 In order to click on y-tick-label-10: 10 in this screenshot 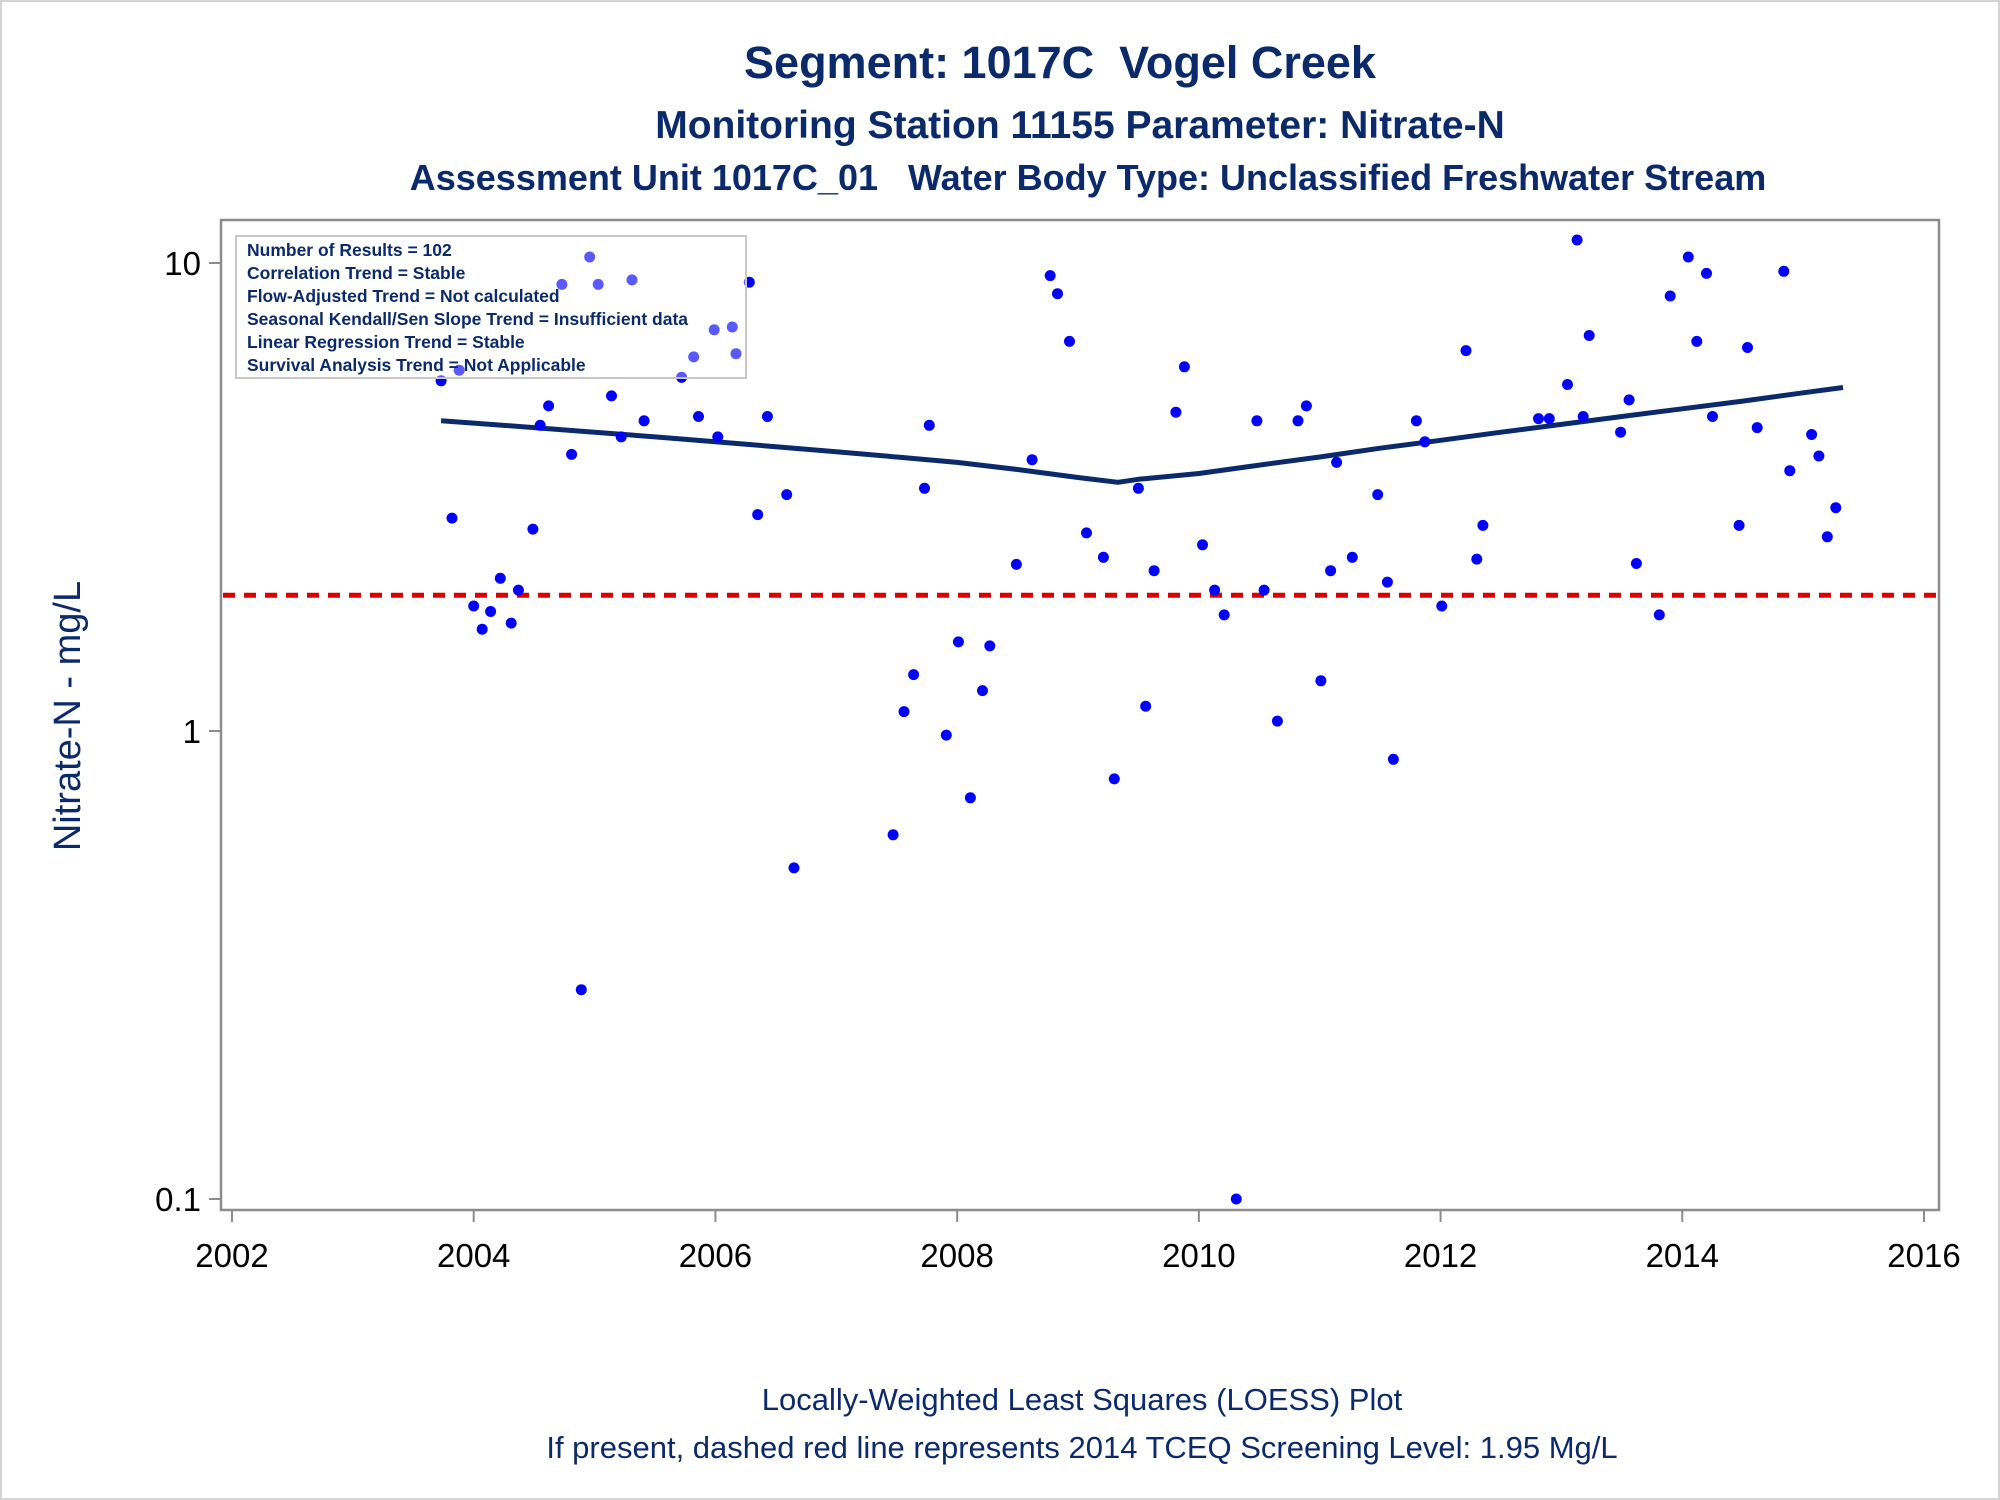, I will do `click(182, 263)`.